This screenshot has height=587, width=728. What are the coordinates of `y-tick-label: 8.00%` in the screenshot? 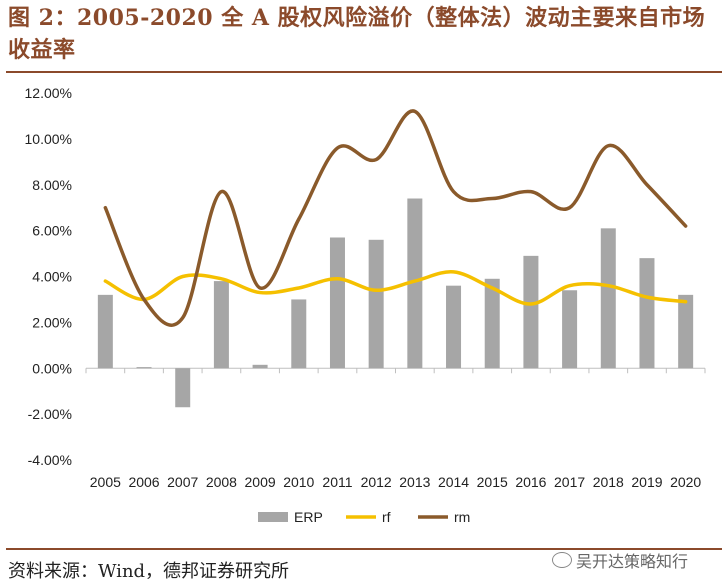 It's located at (52, 185).